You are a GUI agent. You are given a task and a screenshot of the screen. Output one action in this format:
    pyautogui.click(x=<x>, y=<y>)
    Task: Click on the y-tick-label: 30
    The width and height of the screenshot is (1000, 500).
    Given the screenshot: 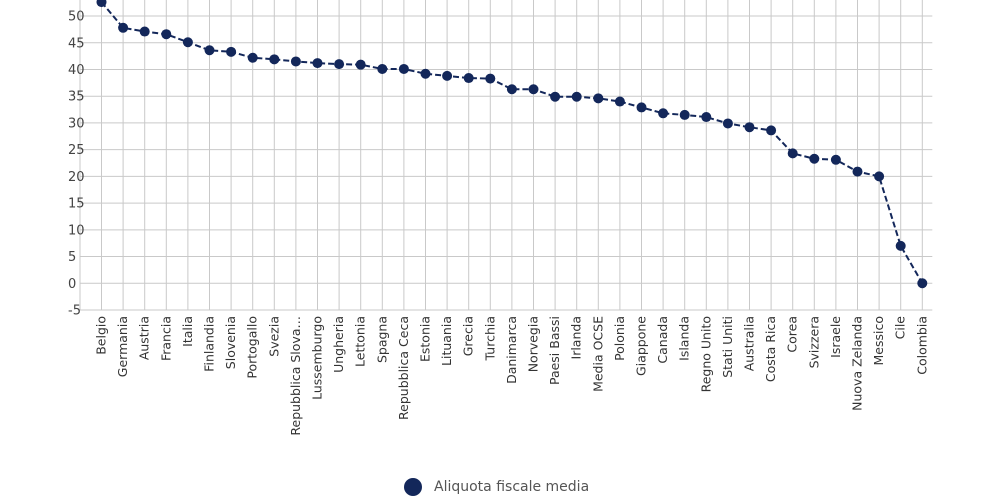 What is the action you would take?
    pyautogui.click(x=76, y=123)
    